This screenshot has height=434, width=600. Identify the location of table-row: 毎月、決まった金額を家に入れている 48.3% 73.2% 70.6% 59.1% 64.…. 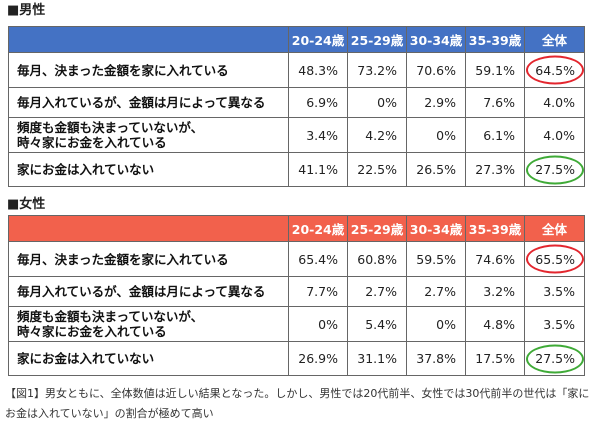
(296, 70).